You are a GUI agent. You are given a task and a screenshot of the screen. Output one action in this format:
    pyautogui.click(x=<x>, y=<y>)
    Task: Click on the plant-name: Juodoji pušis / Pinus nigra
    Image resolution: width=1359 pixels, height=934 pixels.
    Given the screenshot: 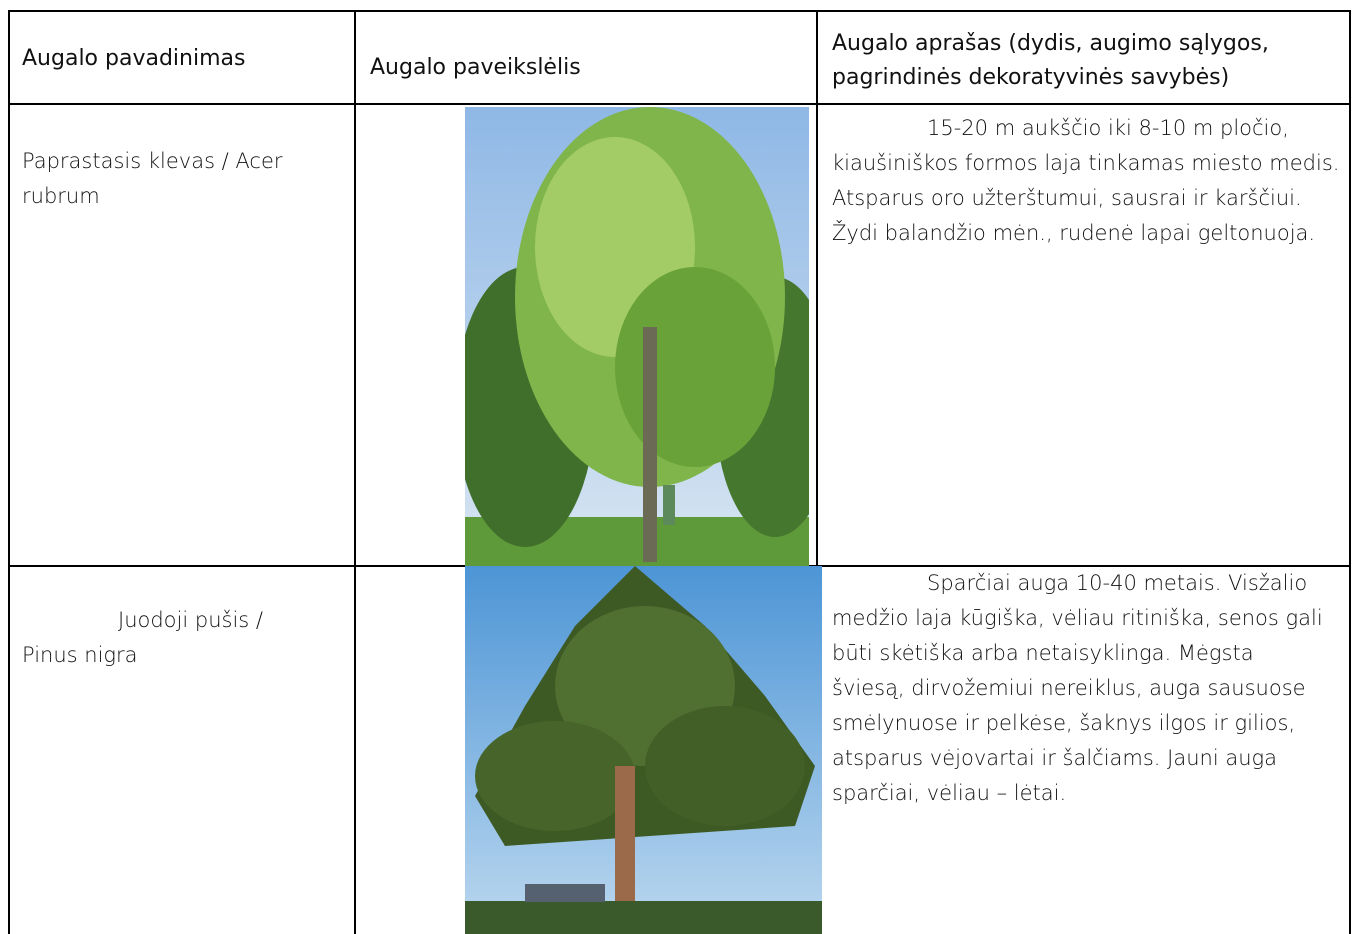 What is the action you would take?
    pyautogui.click(x=142, y=637)
    